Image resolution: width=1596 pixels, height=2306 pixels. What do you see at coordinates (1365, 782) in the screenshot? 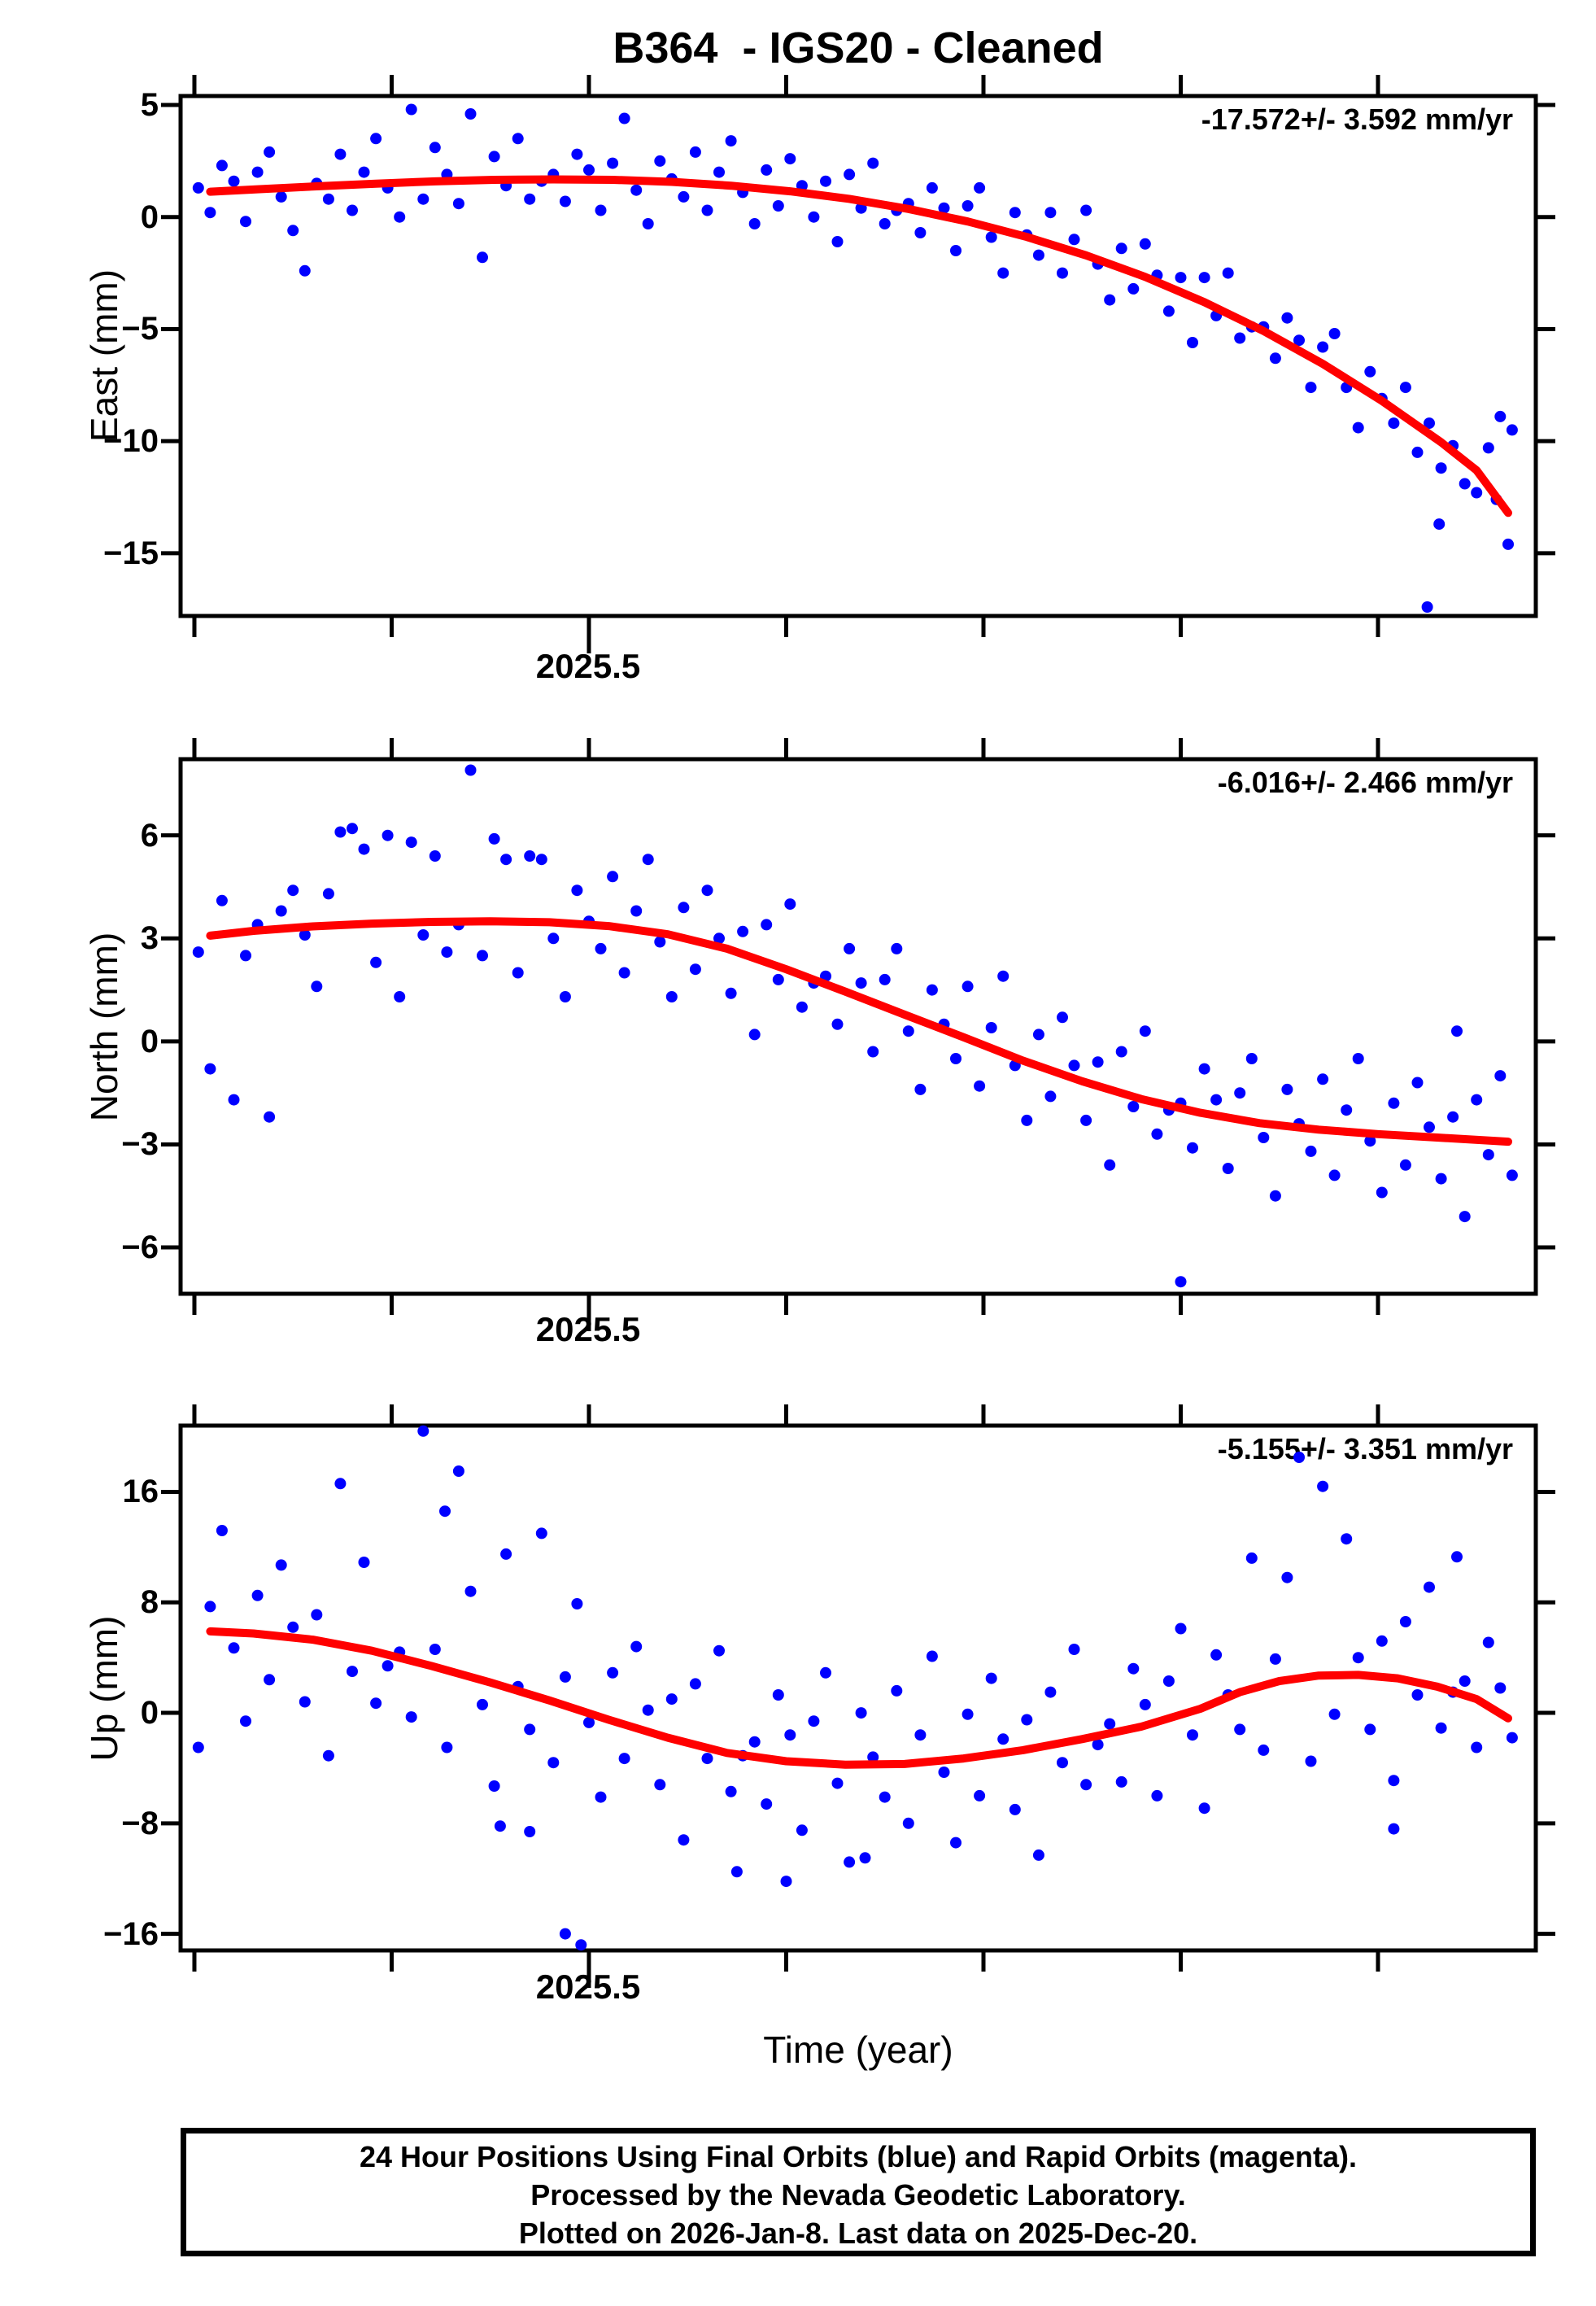
I see `rate-annotation-north: -6.016+/- 2.466 mm/yr` at bounding box center [1365, 782].